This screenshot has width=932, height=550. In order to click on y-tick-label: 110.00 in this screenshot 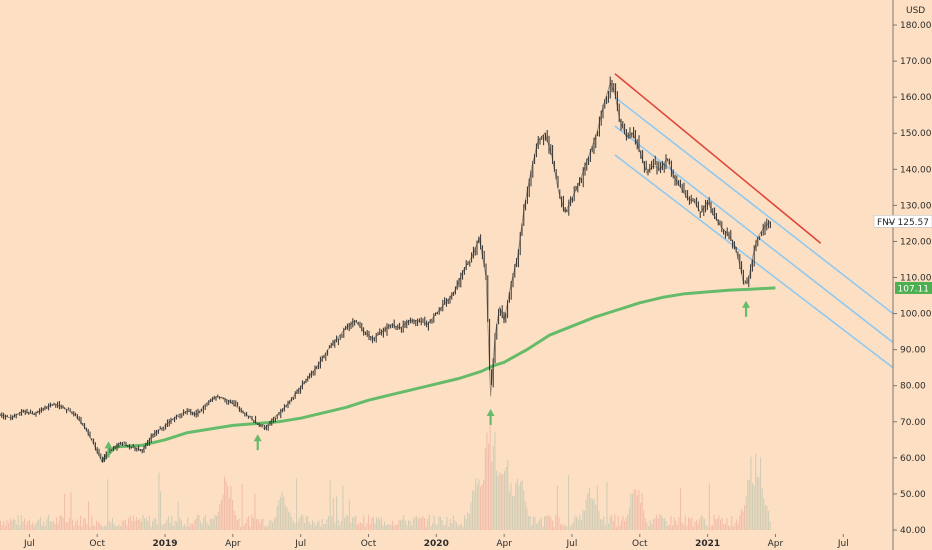, I will do `click(916, 279)`.